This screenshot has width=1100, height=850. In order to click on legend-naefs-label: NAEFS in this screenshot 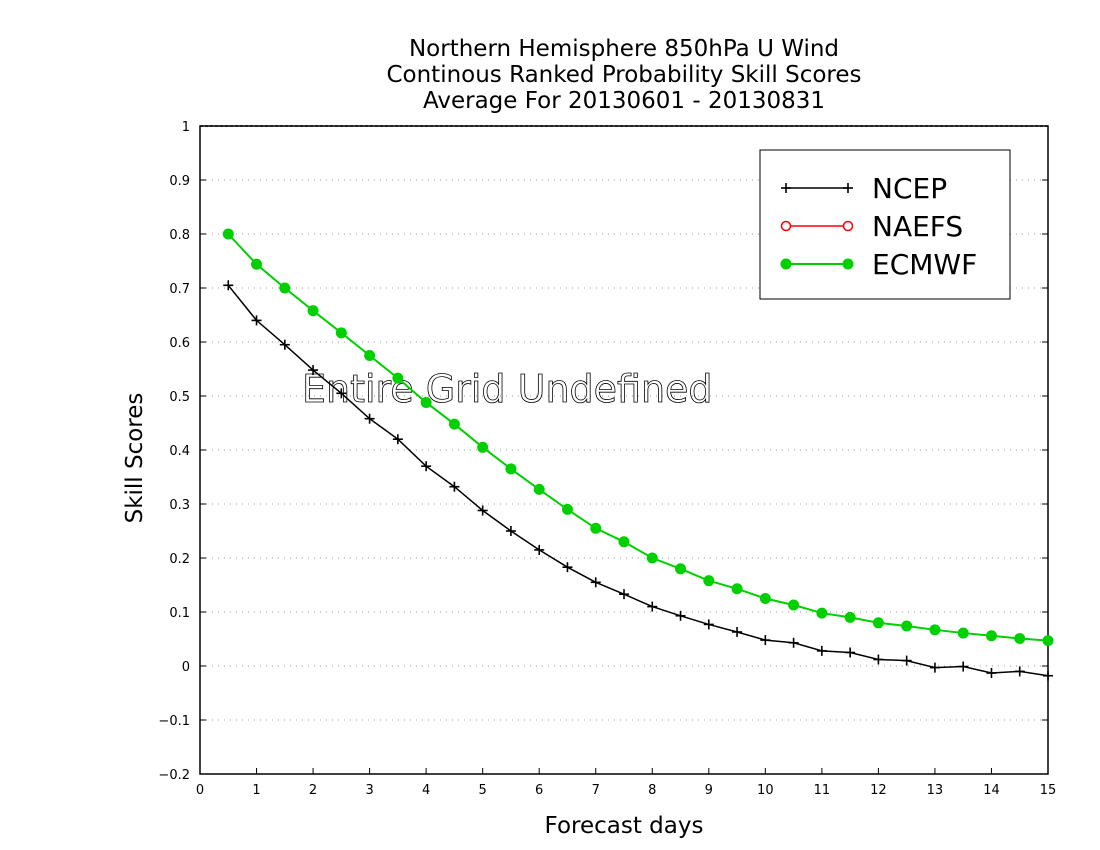, I will do `click(917, 226)`.